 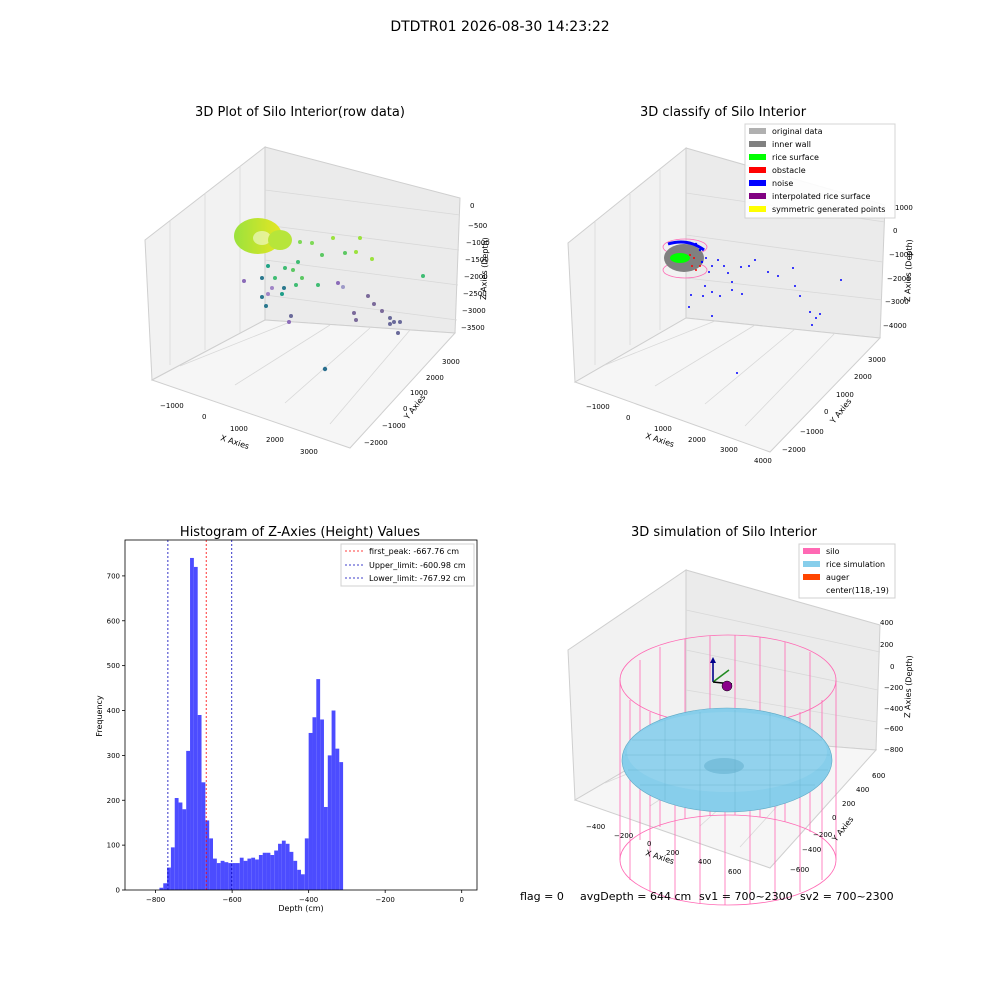 I want to click on legend-wall: inner wall, so click(x=791, y=144).